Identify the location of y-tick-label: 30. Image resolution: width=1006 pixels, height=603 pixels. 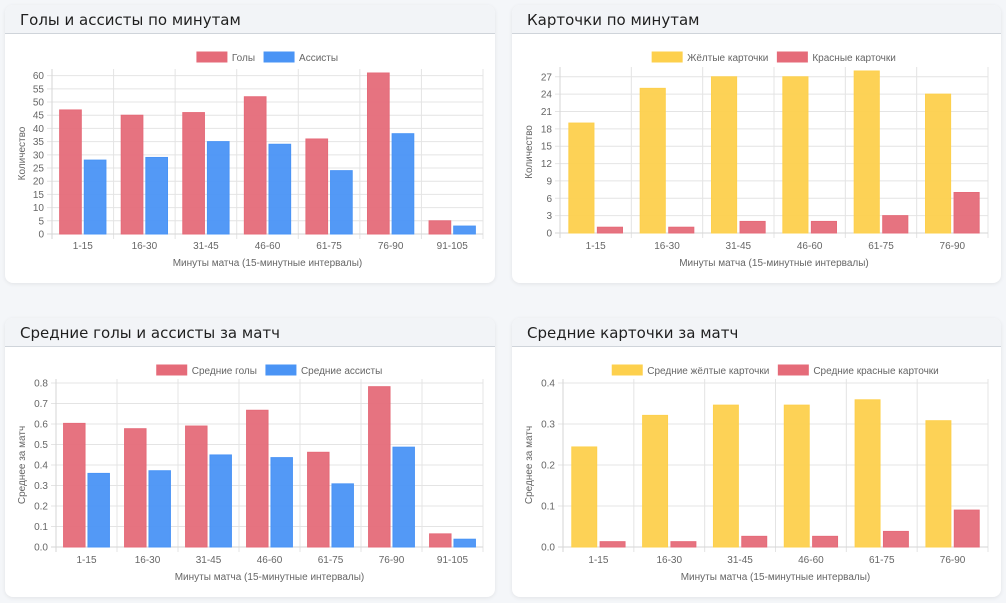
(39, 155).